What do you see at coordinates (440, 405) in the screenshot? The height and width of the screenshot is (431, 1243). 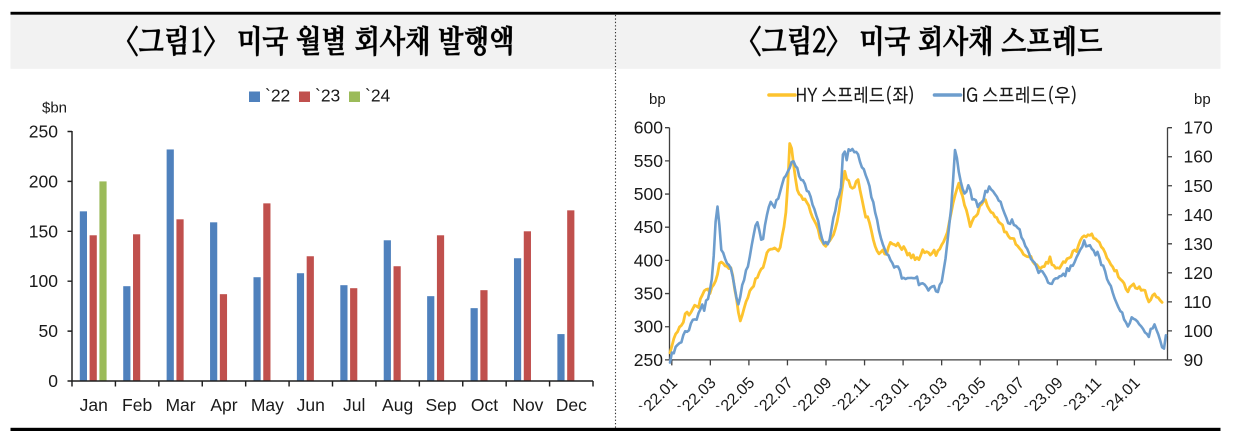 I see `svg-text: Sep` at bounding box center [440, 405].